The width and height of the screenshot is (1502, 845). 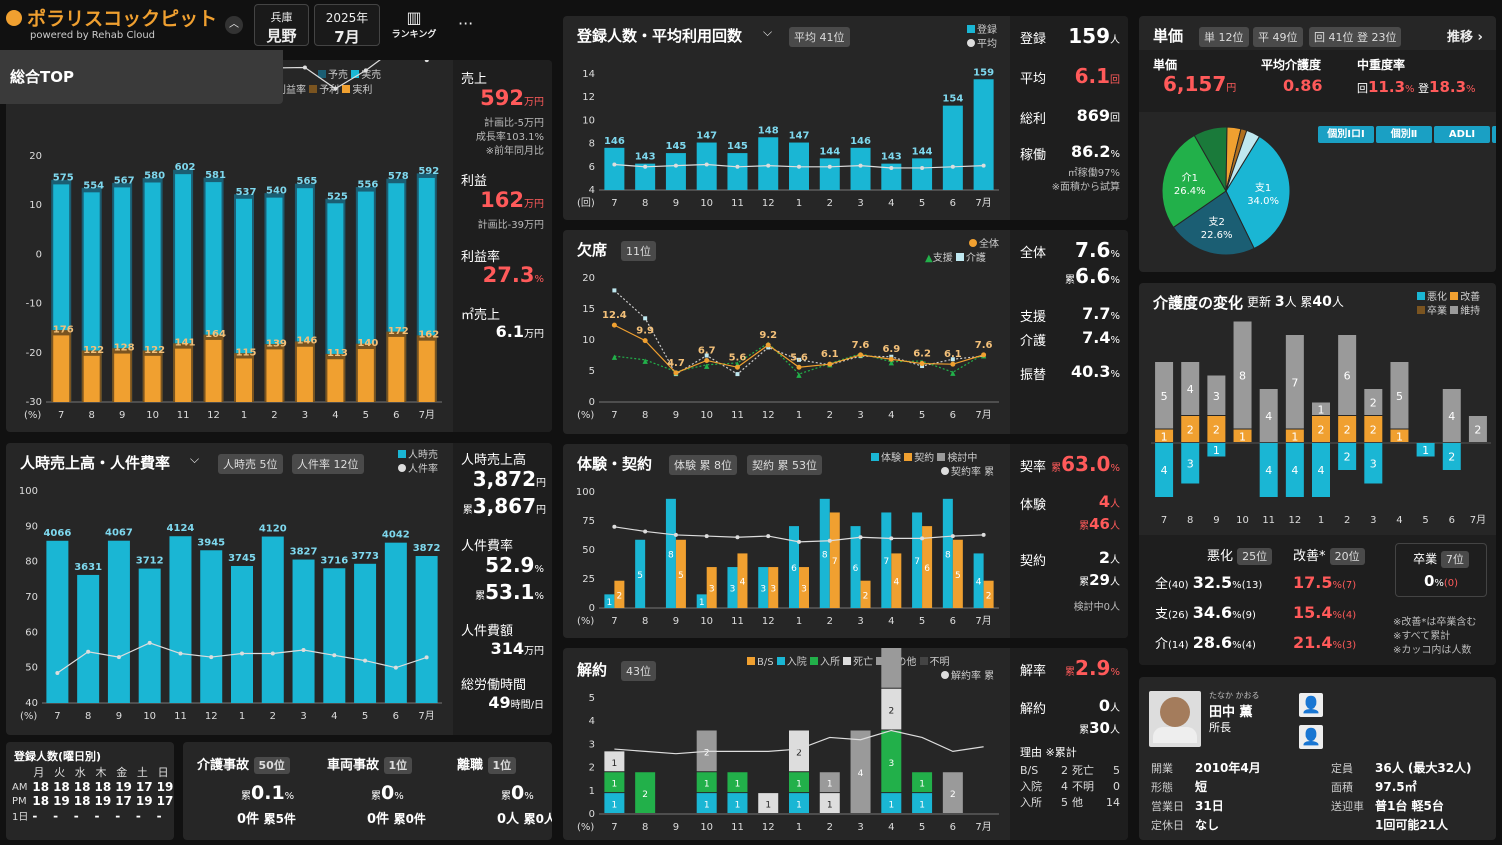 What do you see at coordinates (88, 651) in the screenshot?
I see `labor-rate-point` at bounding box center [88, 651].